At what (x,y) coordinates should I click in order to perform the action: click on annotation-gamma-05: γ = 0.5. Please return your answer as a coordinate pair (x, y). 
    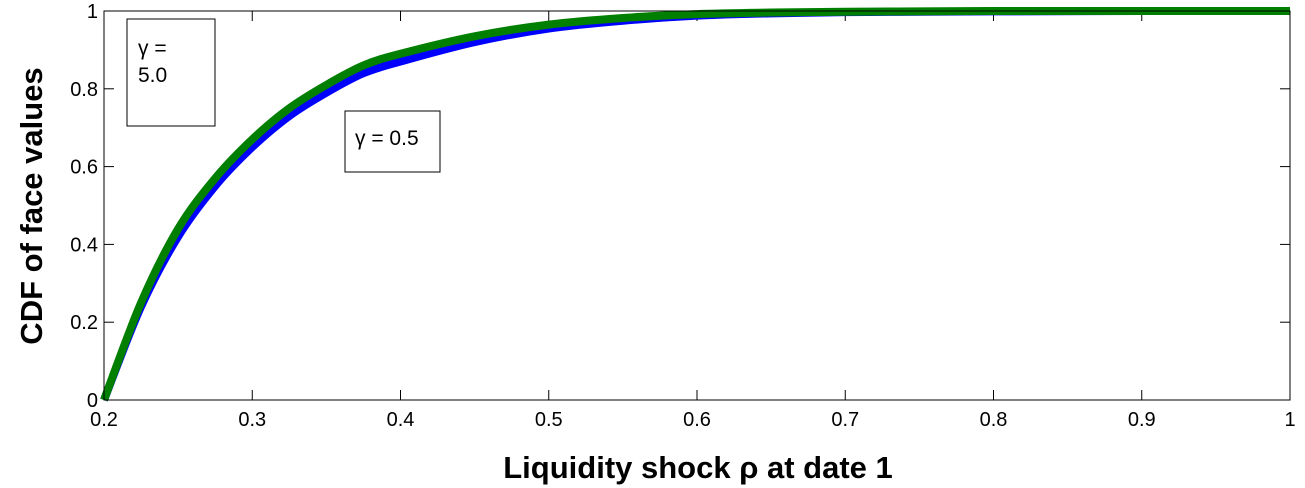
    Looking at the image, I should click on (392, 141).